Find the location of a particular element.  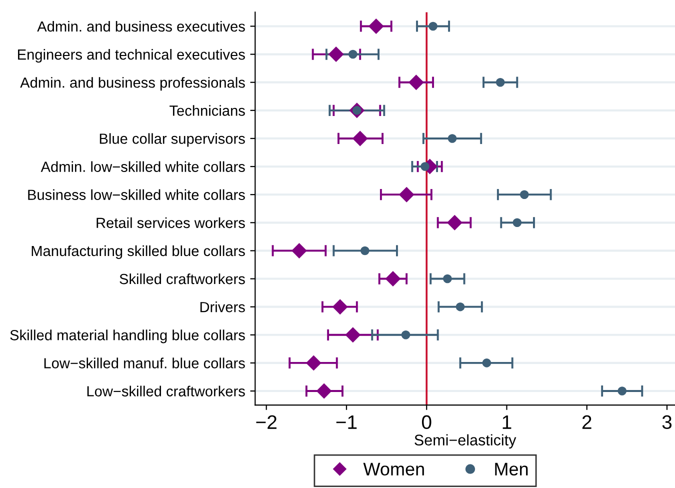

x-tick-label: 0 is located at coordinates (427, 422).